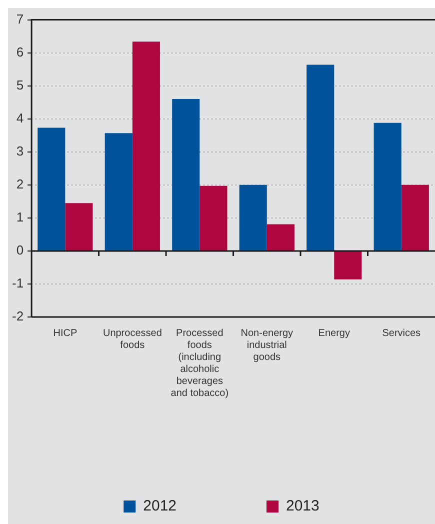 The image size is (435, 524). Describe the element at coordinates (303, 506) in the screenshot. I see `legend-label: 2013` at that location.